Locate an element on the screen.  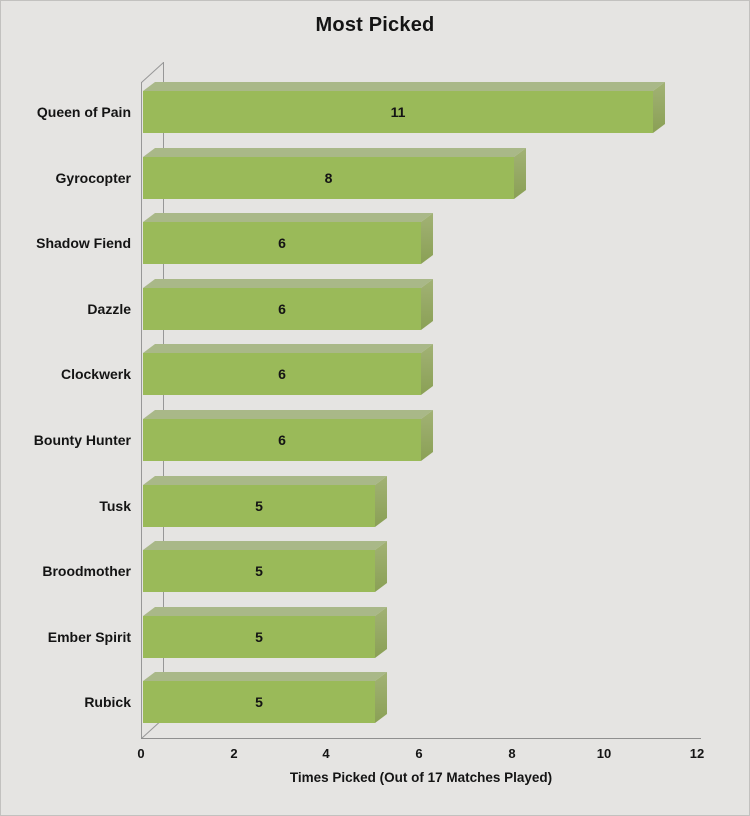
bar: 11 is located at coordinates (404, 107).